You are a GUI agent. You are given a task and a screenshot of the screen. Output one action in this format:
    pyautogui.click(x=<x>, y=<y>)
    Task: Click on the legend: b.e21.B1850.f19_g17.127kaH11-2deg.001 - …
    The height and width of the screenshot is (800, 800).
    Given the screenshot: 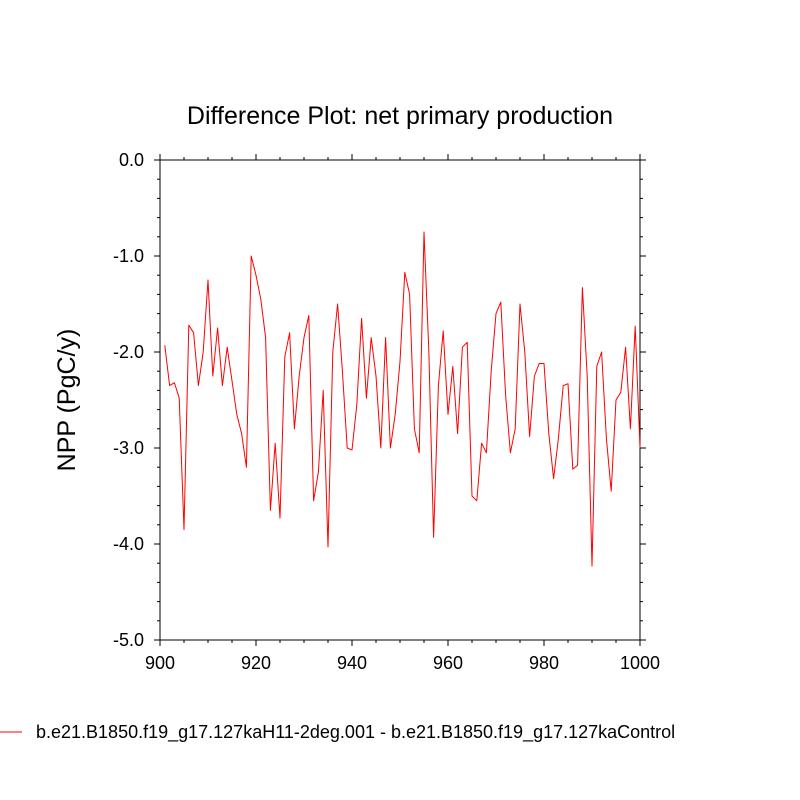 What is the action you would take?
    pyautogui.click(x=337, y=732)
    